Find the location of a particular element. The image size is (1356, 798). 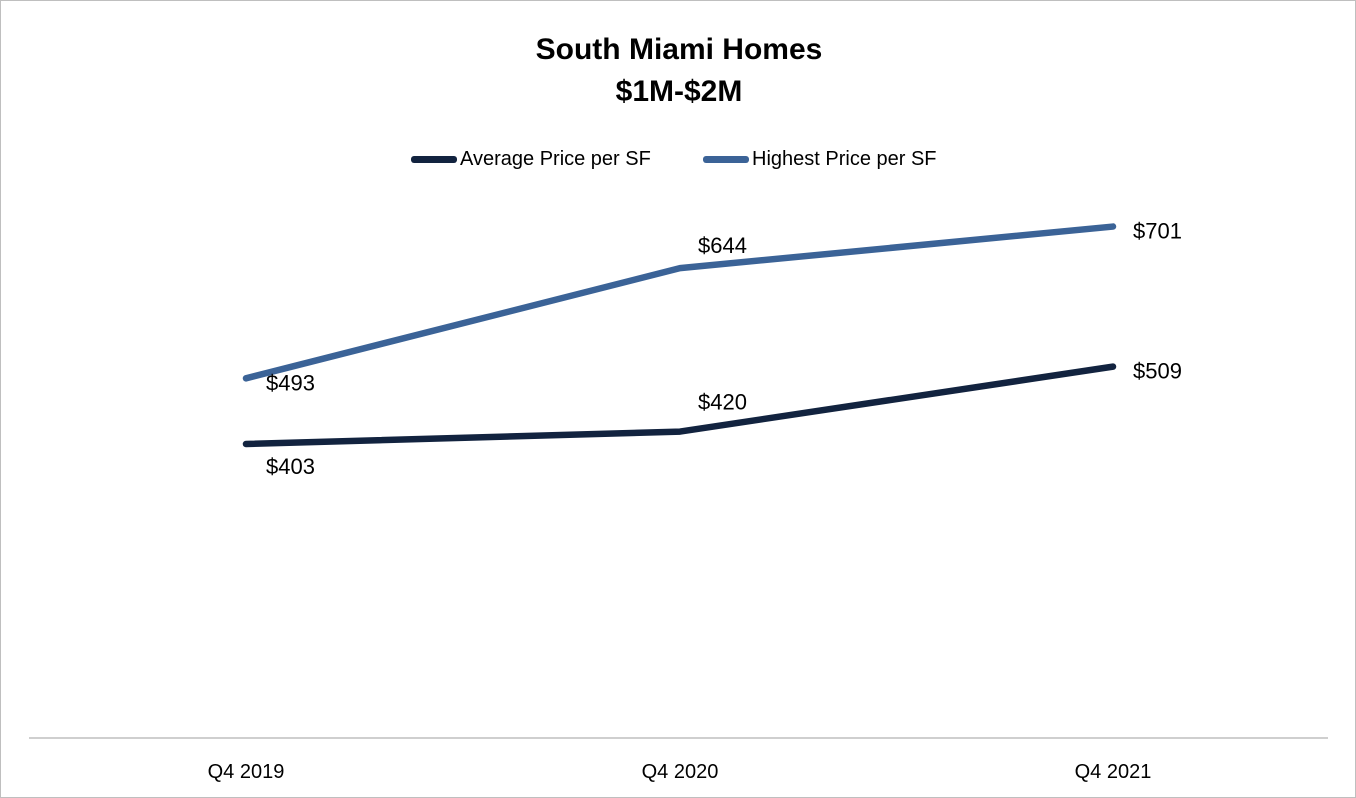

x-tick-label: Q4 2020 is located at coordinates (680, 772).